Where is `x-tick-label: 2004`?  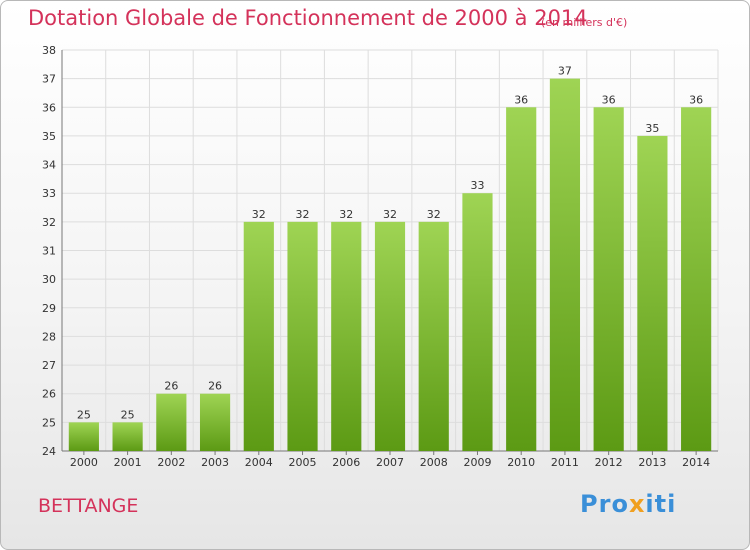 x-tick-label: 2004 is located at coordinates (259, 462).